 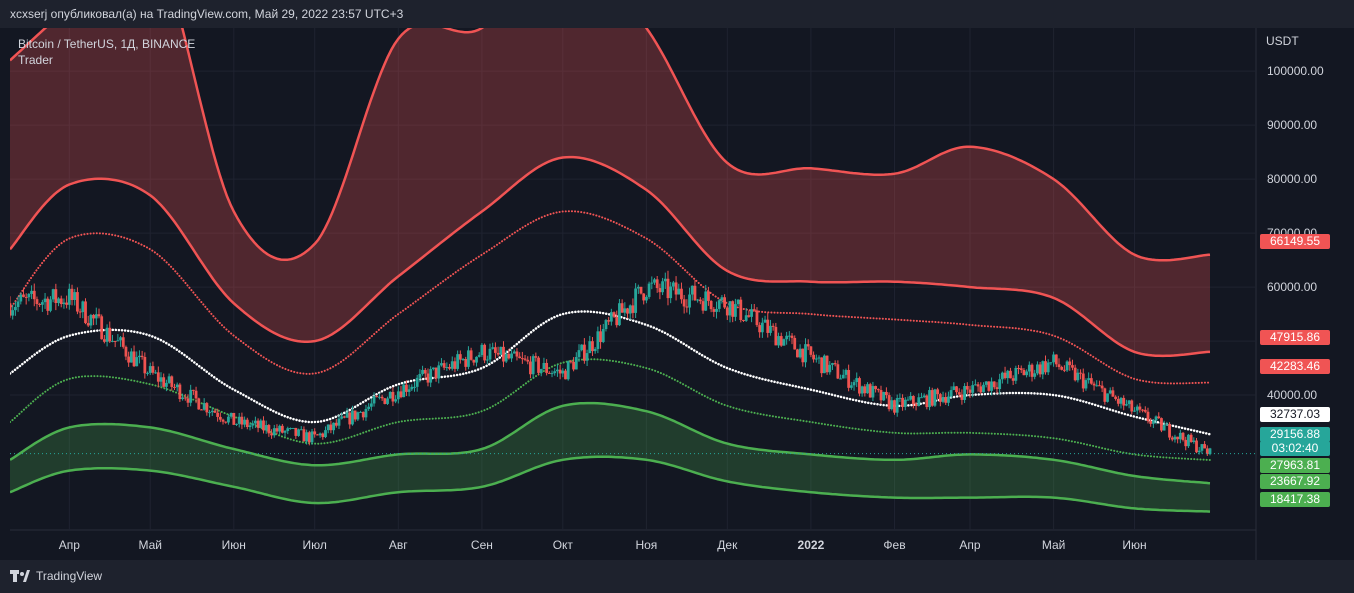 I want to click on symbol-label: Bitcoin / TetherUS, 1Д, BINANCE, so click(x=107, y=44).